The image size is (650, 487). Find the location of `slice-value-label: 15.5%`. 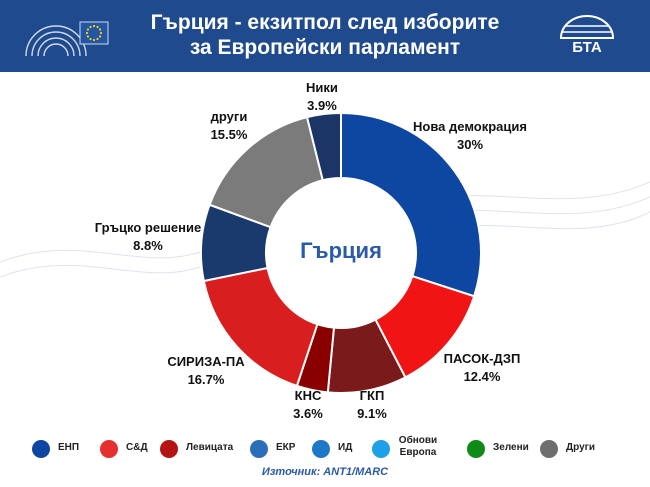

slice-value-label: 15.5% is located at coordinates (229, 134).